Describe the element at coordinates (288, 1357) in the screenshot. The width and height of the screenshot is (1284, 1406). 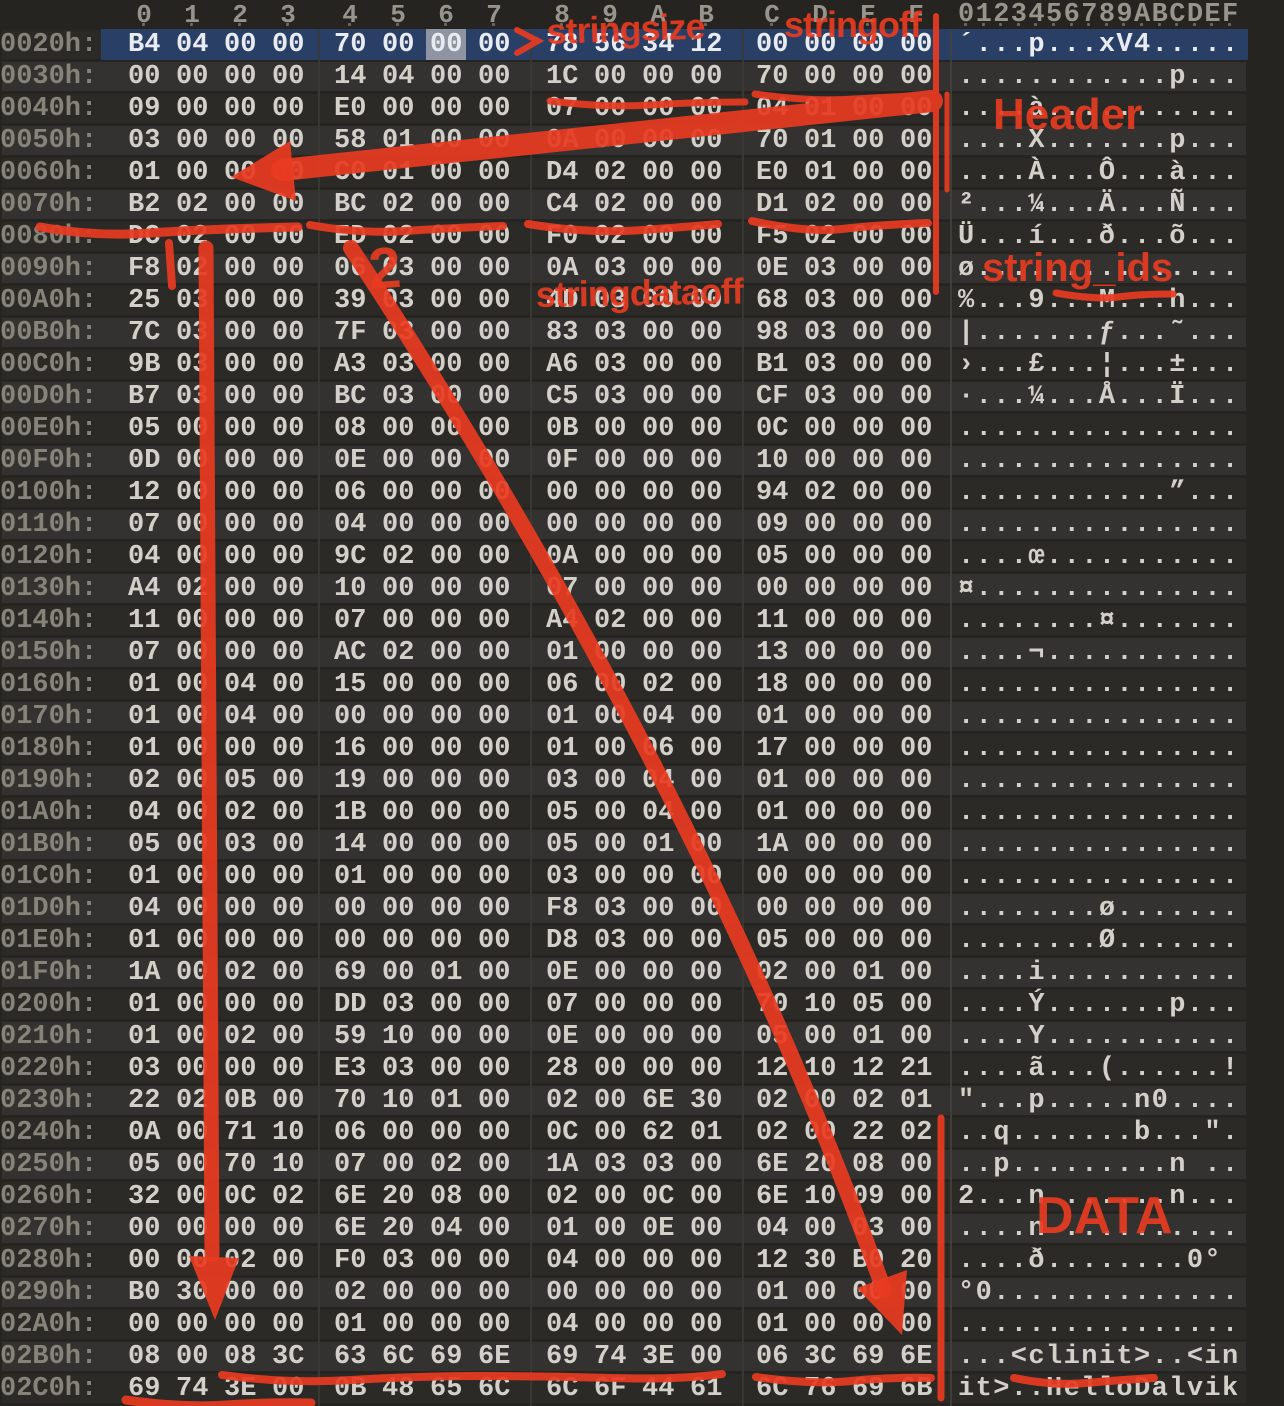
I see `hex-byte: 3C` at that location.